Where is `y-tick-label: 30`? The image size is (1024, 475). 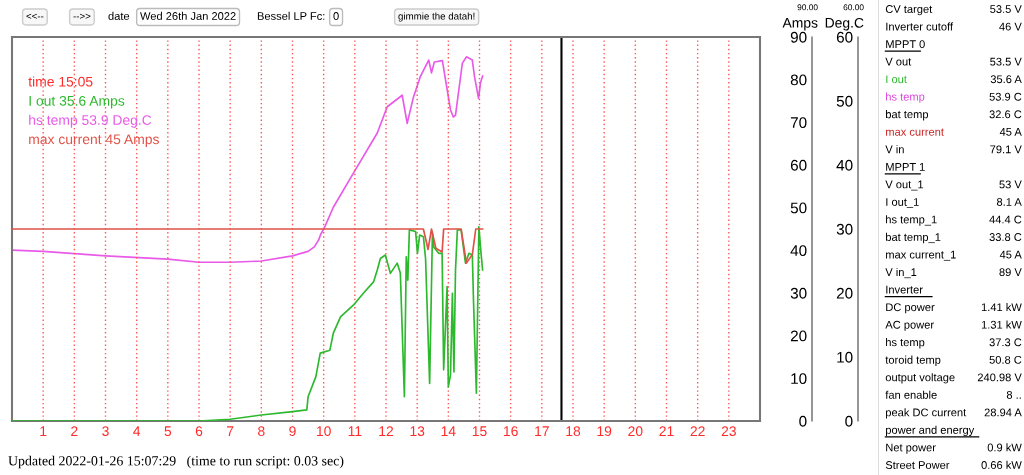 y-tick-label: 30 is located at coordinates (798, 293).